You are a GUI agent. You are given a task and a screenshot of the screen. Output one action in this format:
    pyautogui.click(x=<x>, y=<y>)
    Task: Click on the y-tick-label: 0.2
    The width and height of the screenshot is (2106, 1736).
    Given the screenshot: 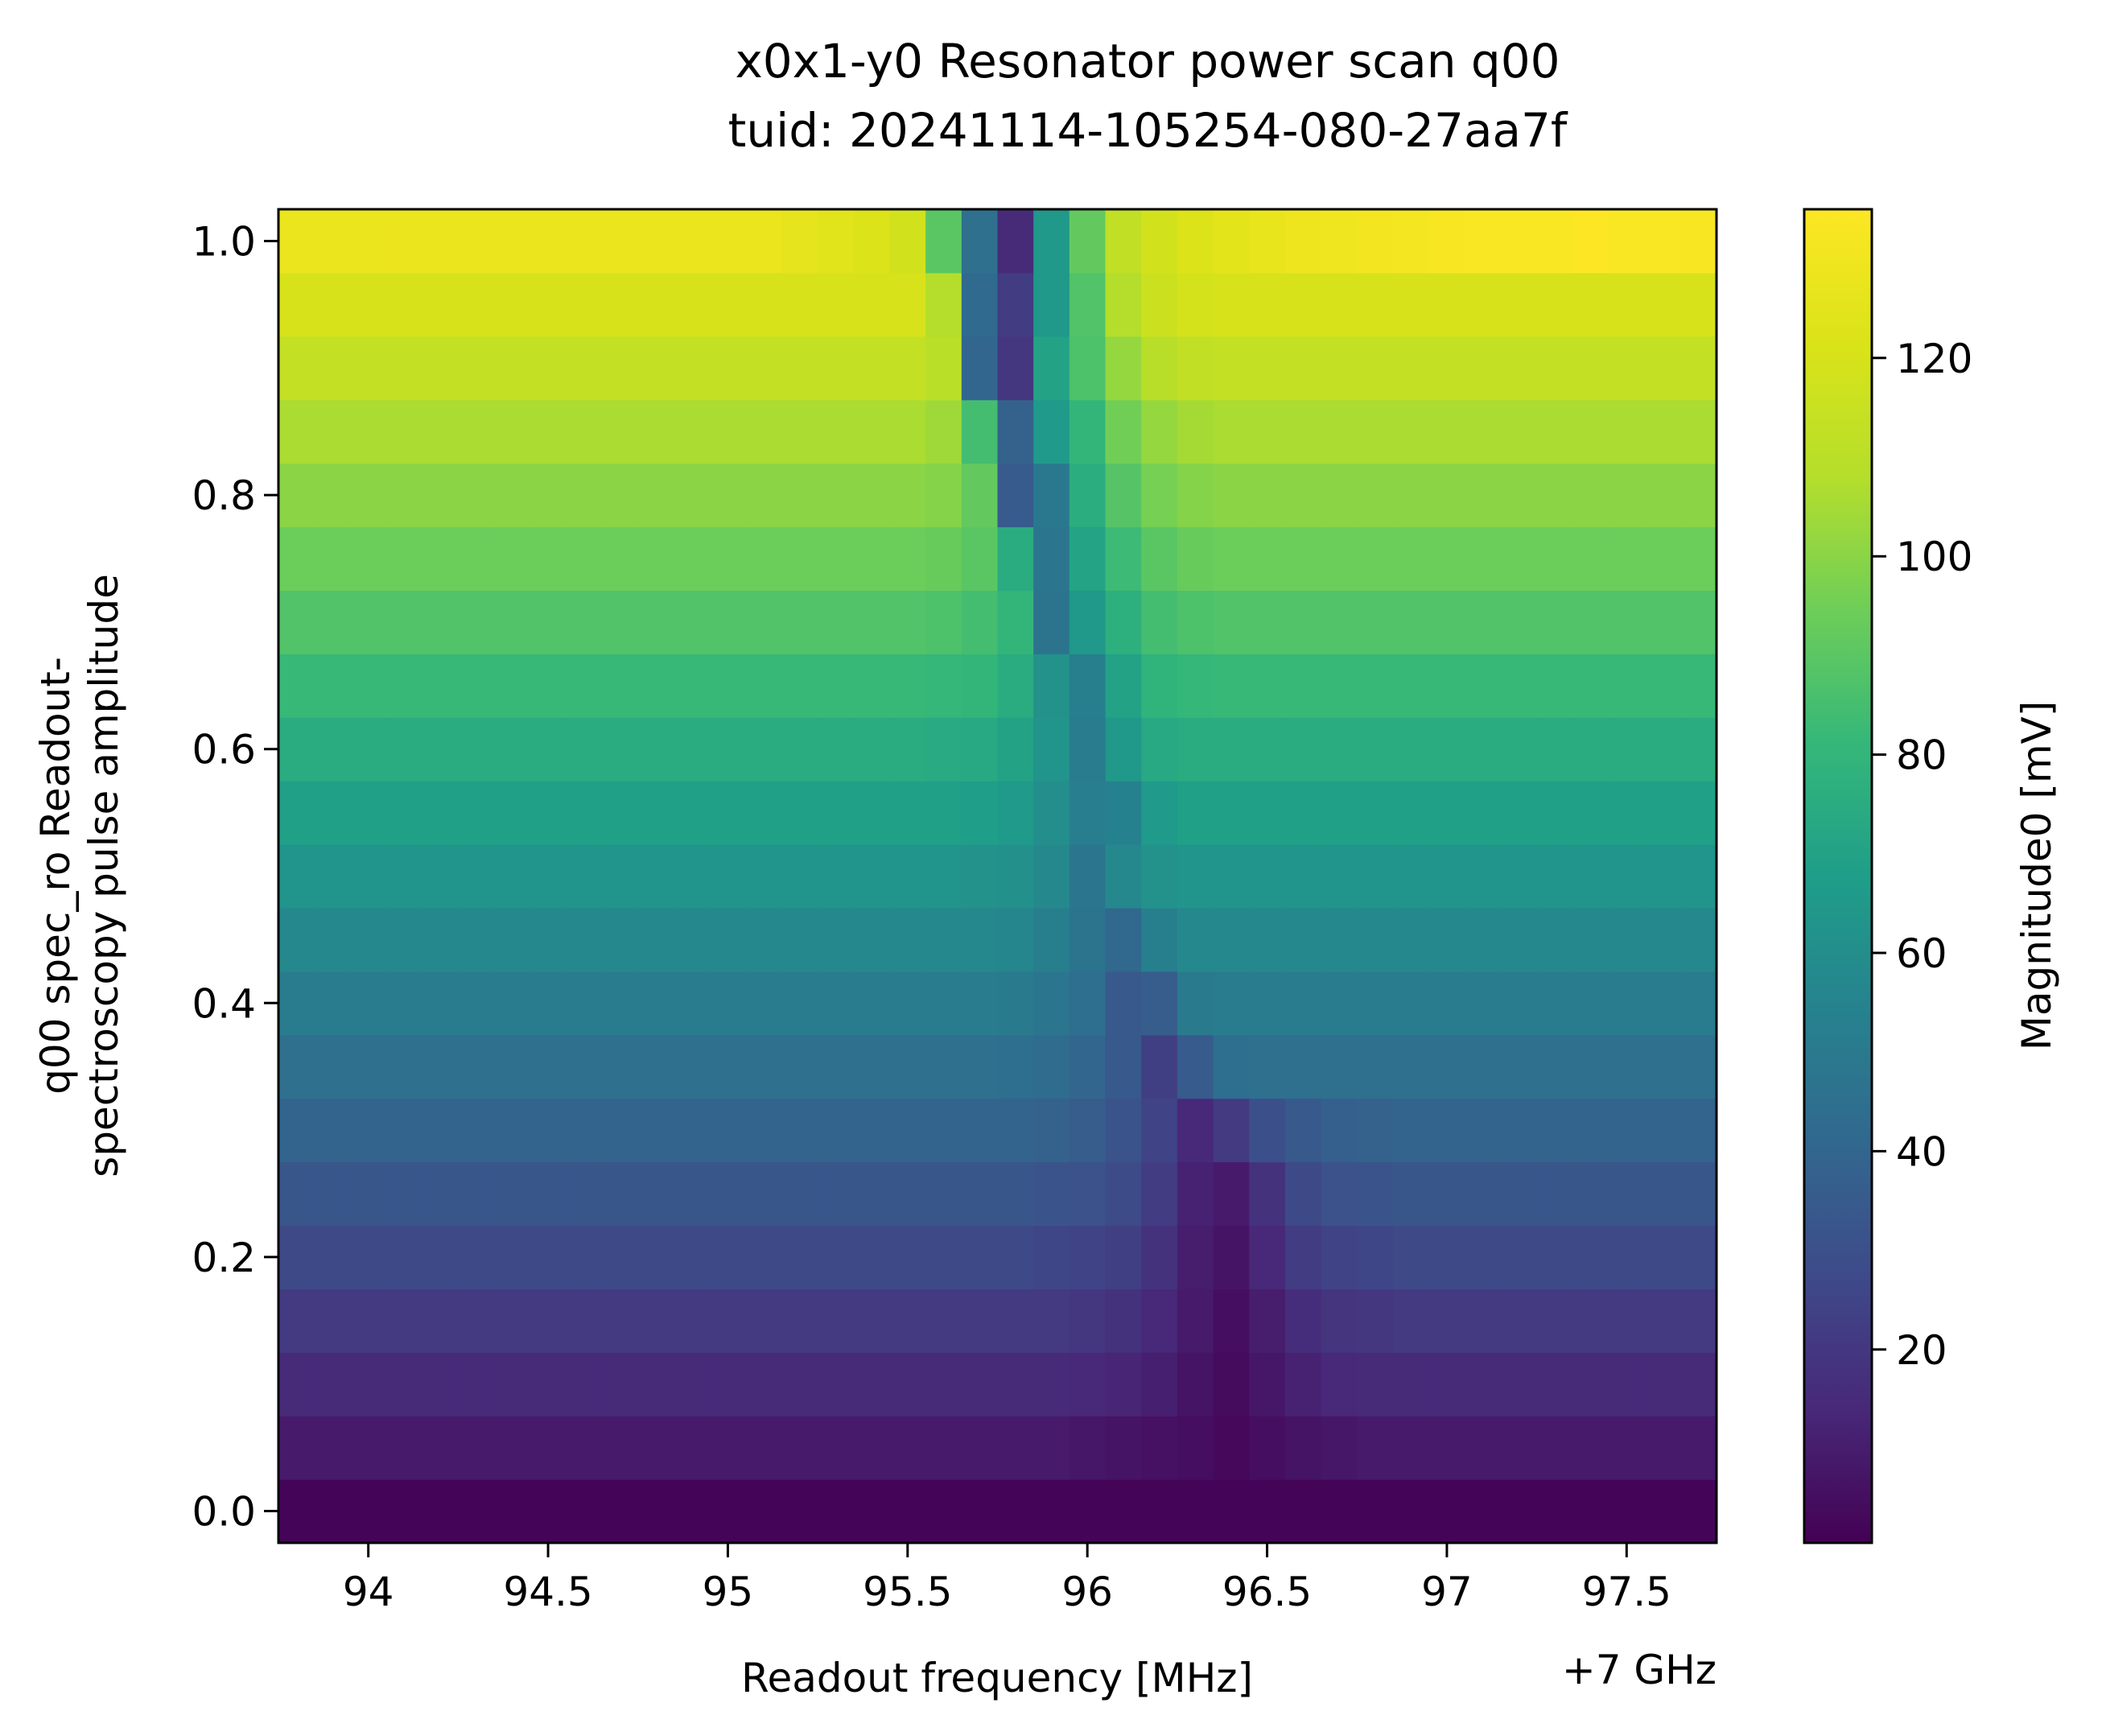 What is the action you would take?
    pyautogui.click(x=224, y=1258)
    